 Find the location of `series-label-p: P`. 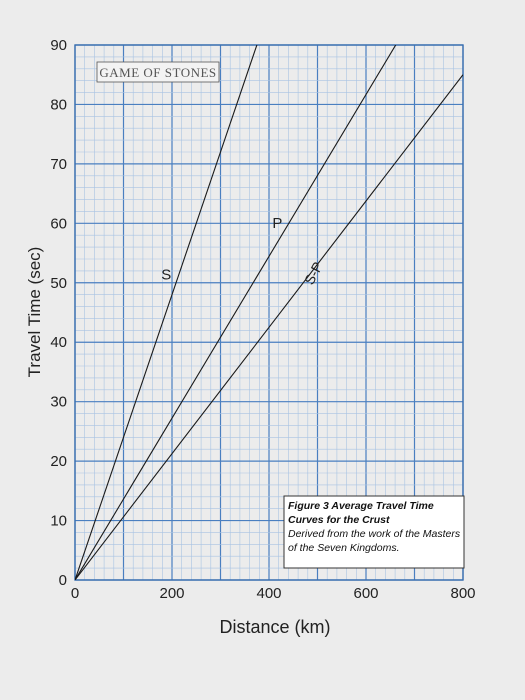

series-label-p: P is located at coordinates (277, 223).